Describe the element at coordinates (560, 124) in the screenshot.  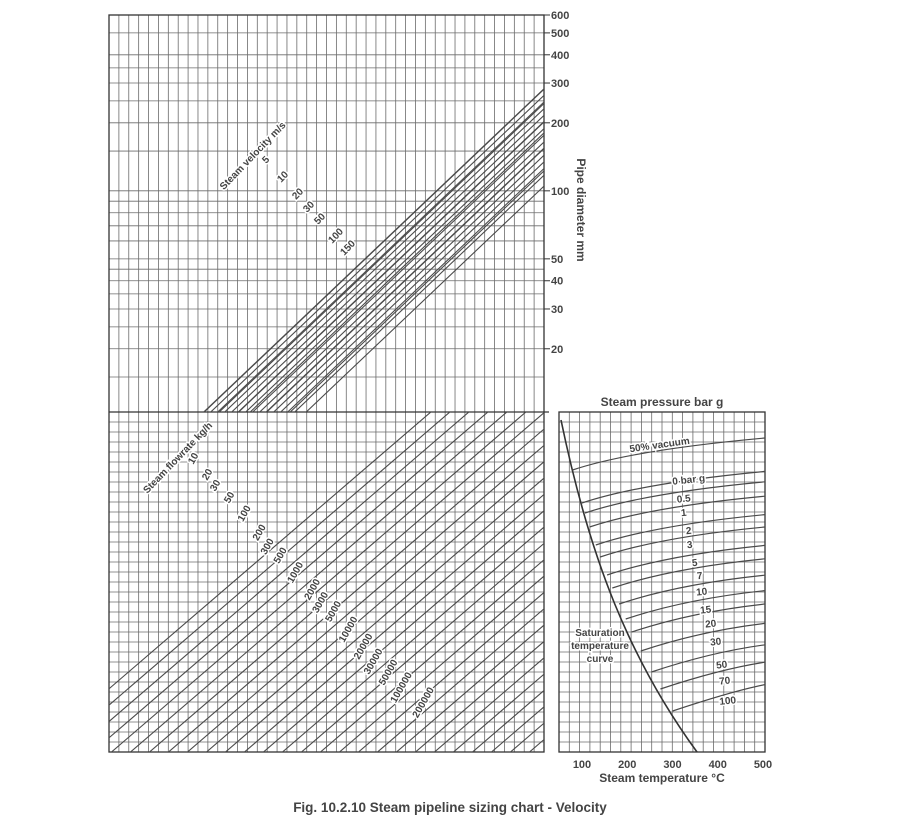
I see `diameter-tick-label: 200` at that location.